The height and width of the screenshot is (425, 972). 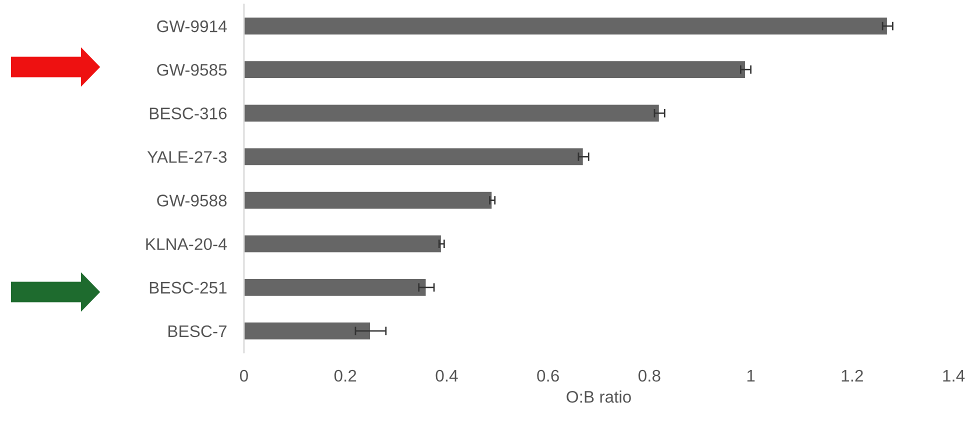 What do you see at coordinates (192, 70) in the screenshot?
I see `y-tick-label: GW-9585` at bounding box center [192, 70].